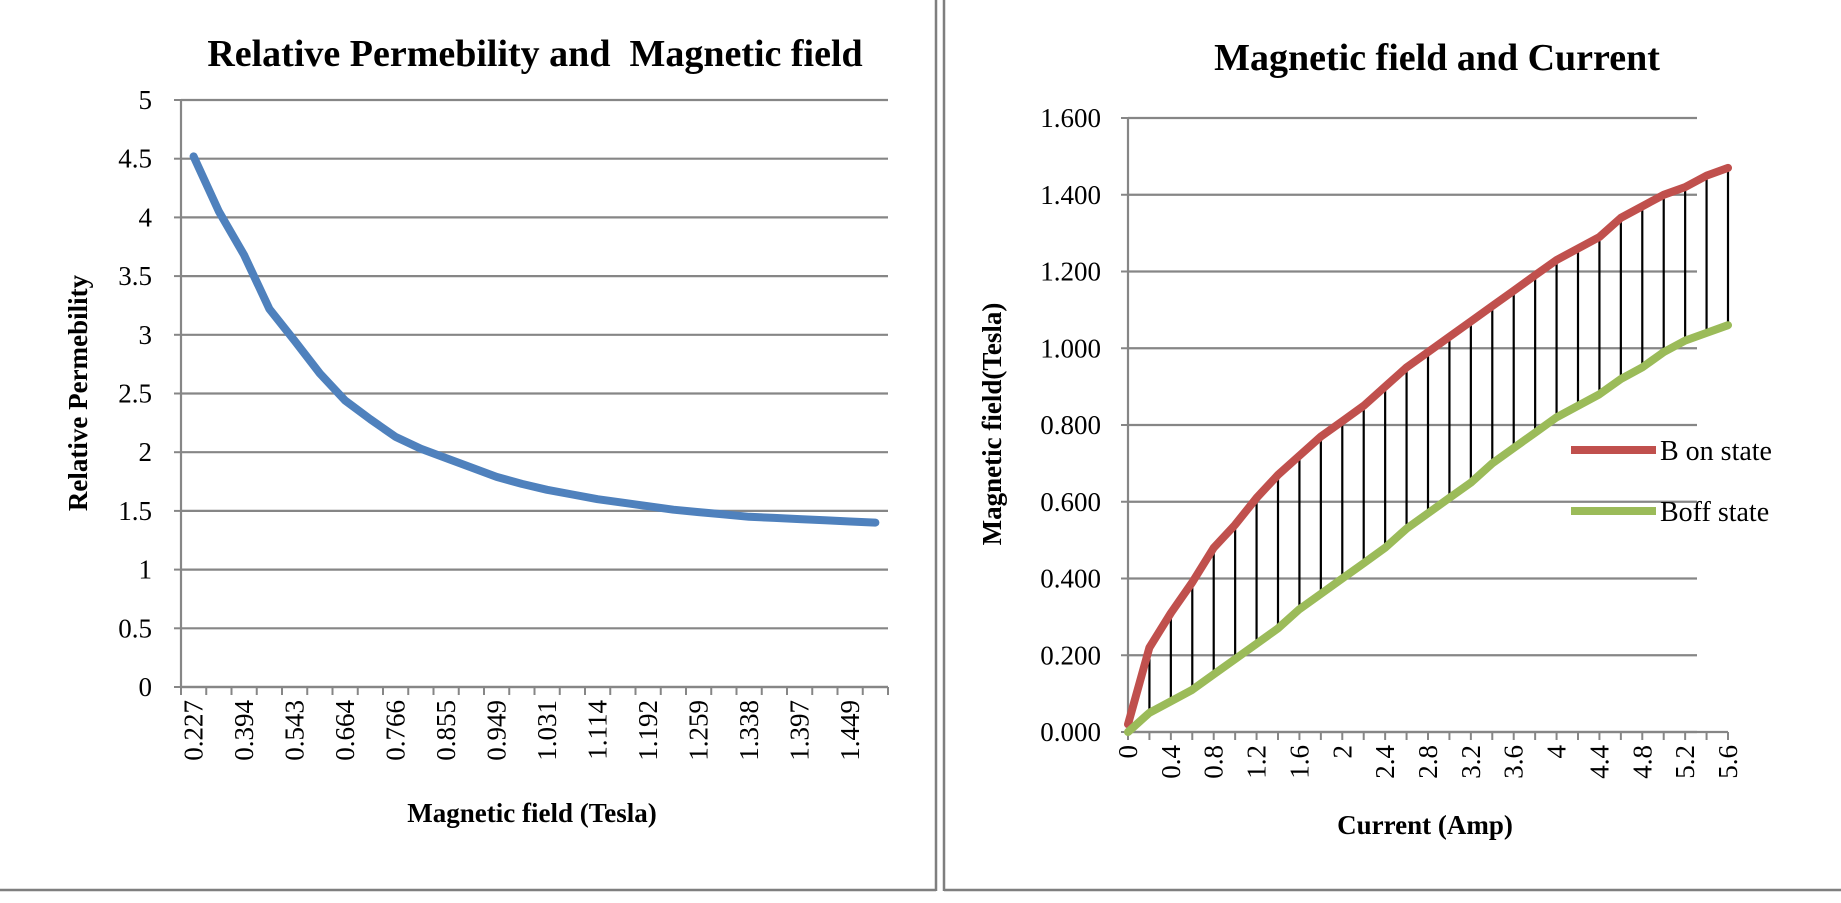 The image size is (1841, 903). What do you see at coordinates (146, 570) in the screenshot?
I see `y-tick-label: 1` at bounding box center [146, 570].